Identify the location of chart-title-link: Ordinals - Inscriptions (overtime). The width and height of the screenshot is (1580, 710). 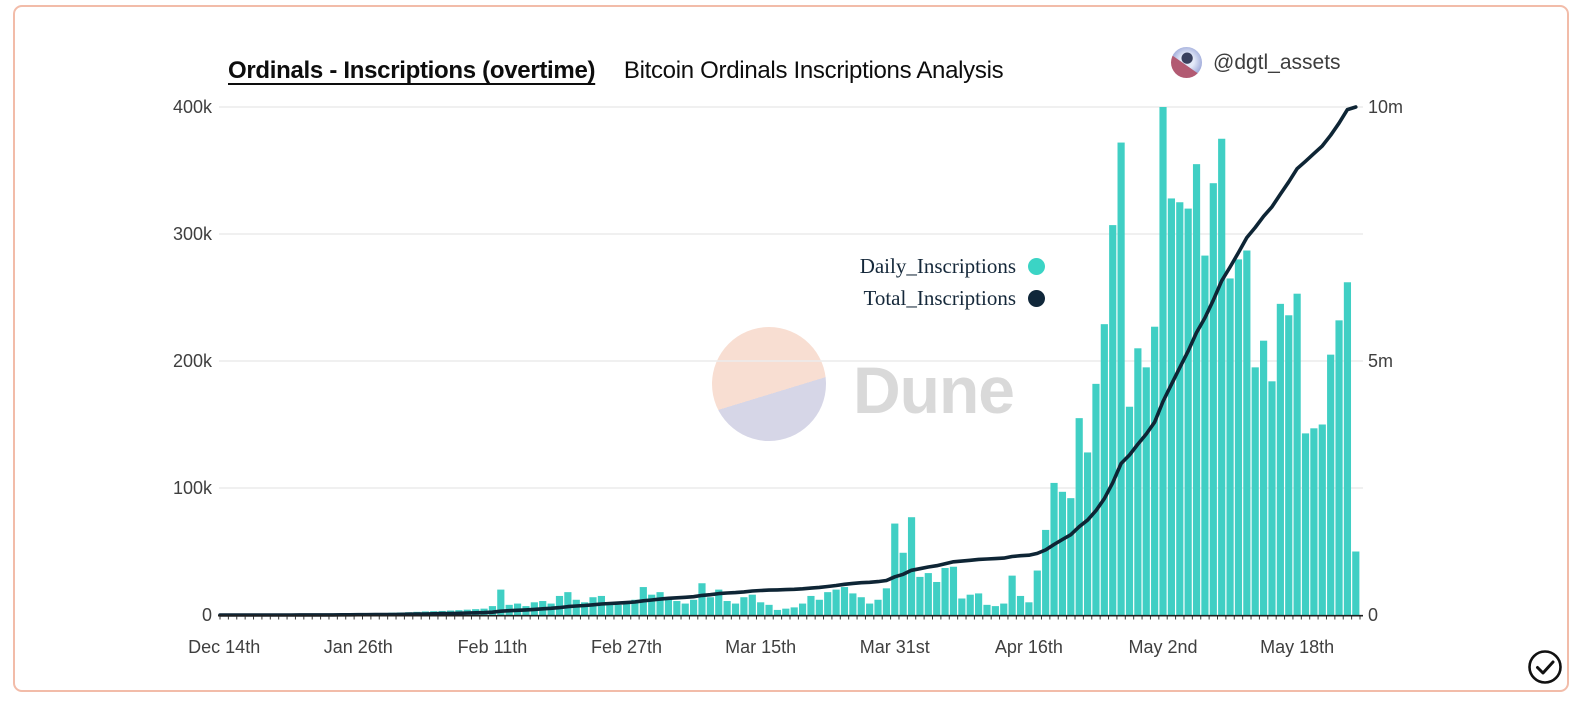
(412, 70).